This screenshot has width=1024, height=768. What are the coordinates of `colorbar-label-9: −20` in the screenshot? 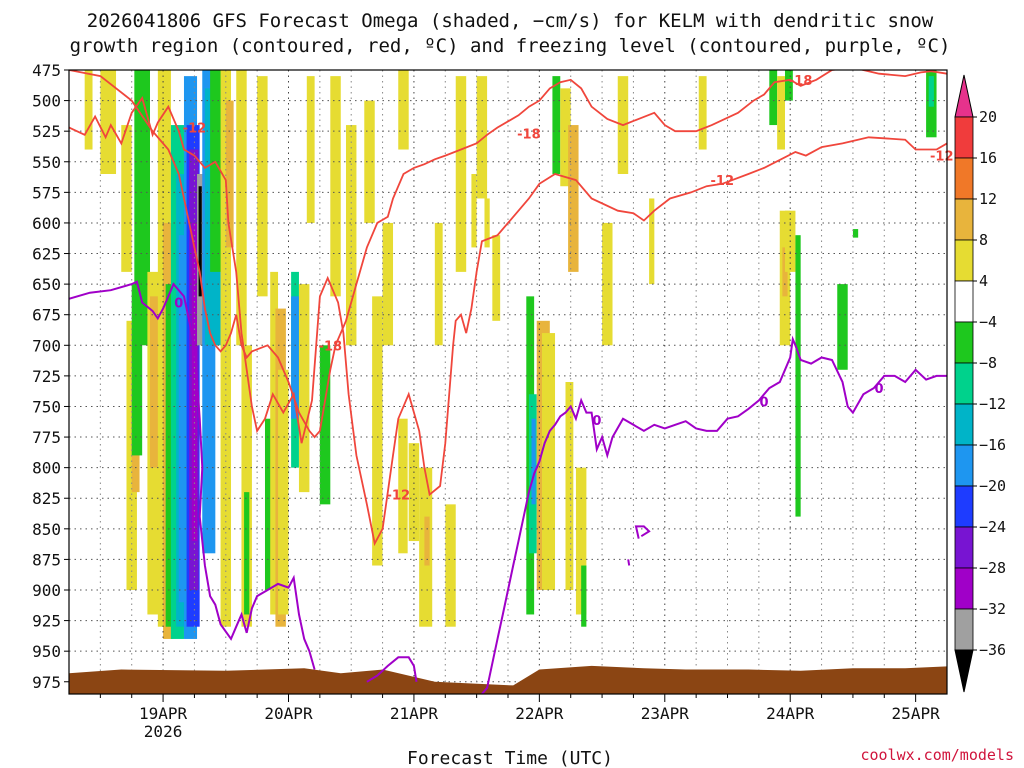 It's located at (992, 486).